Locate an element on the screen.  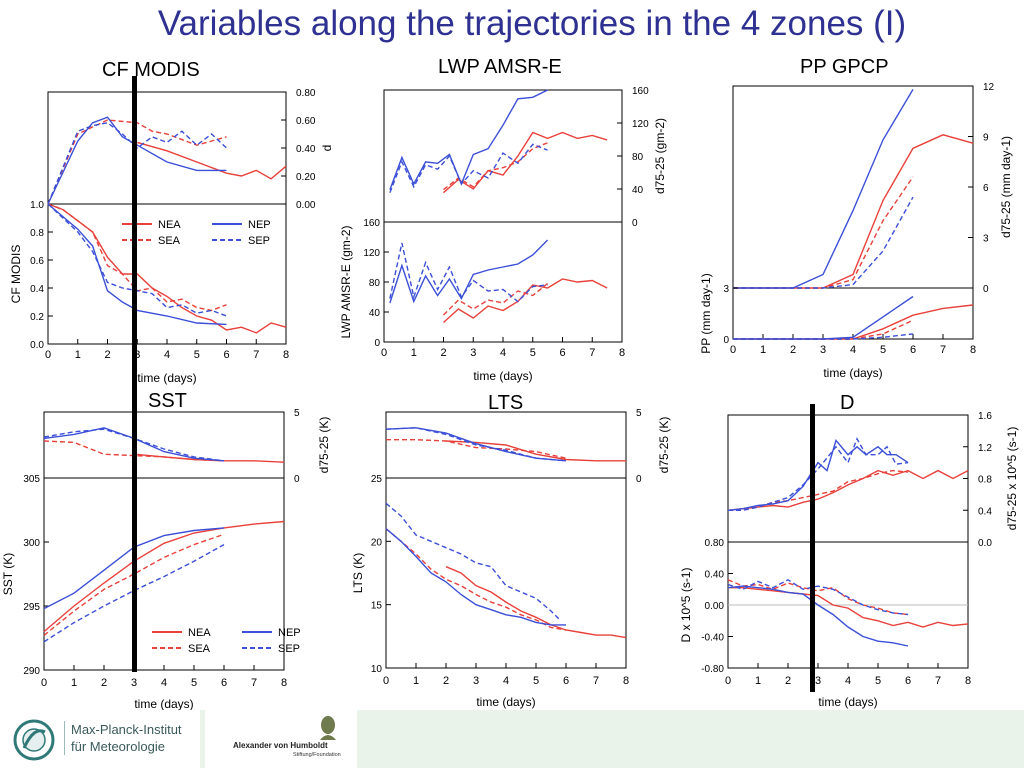
y-tick-label: -0.40 is located at coordinates (712, 638).